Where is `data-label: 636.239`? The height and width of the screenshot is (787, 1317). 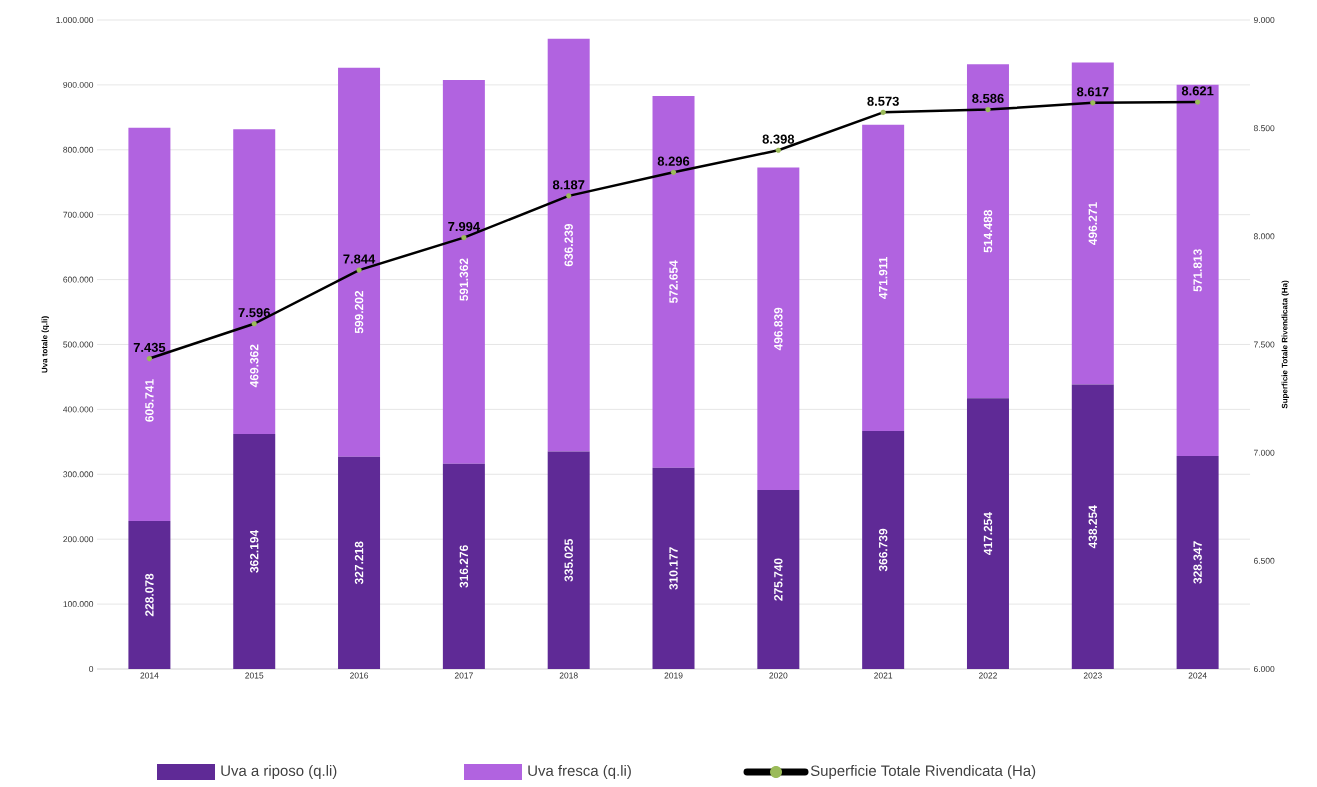 data-label: 636.239 is located at coordinates (568, 245).